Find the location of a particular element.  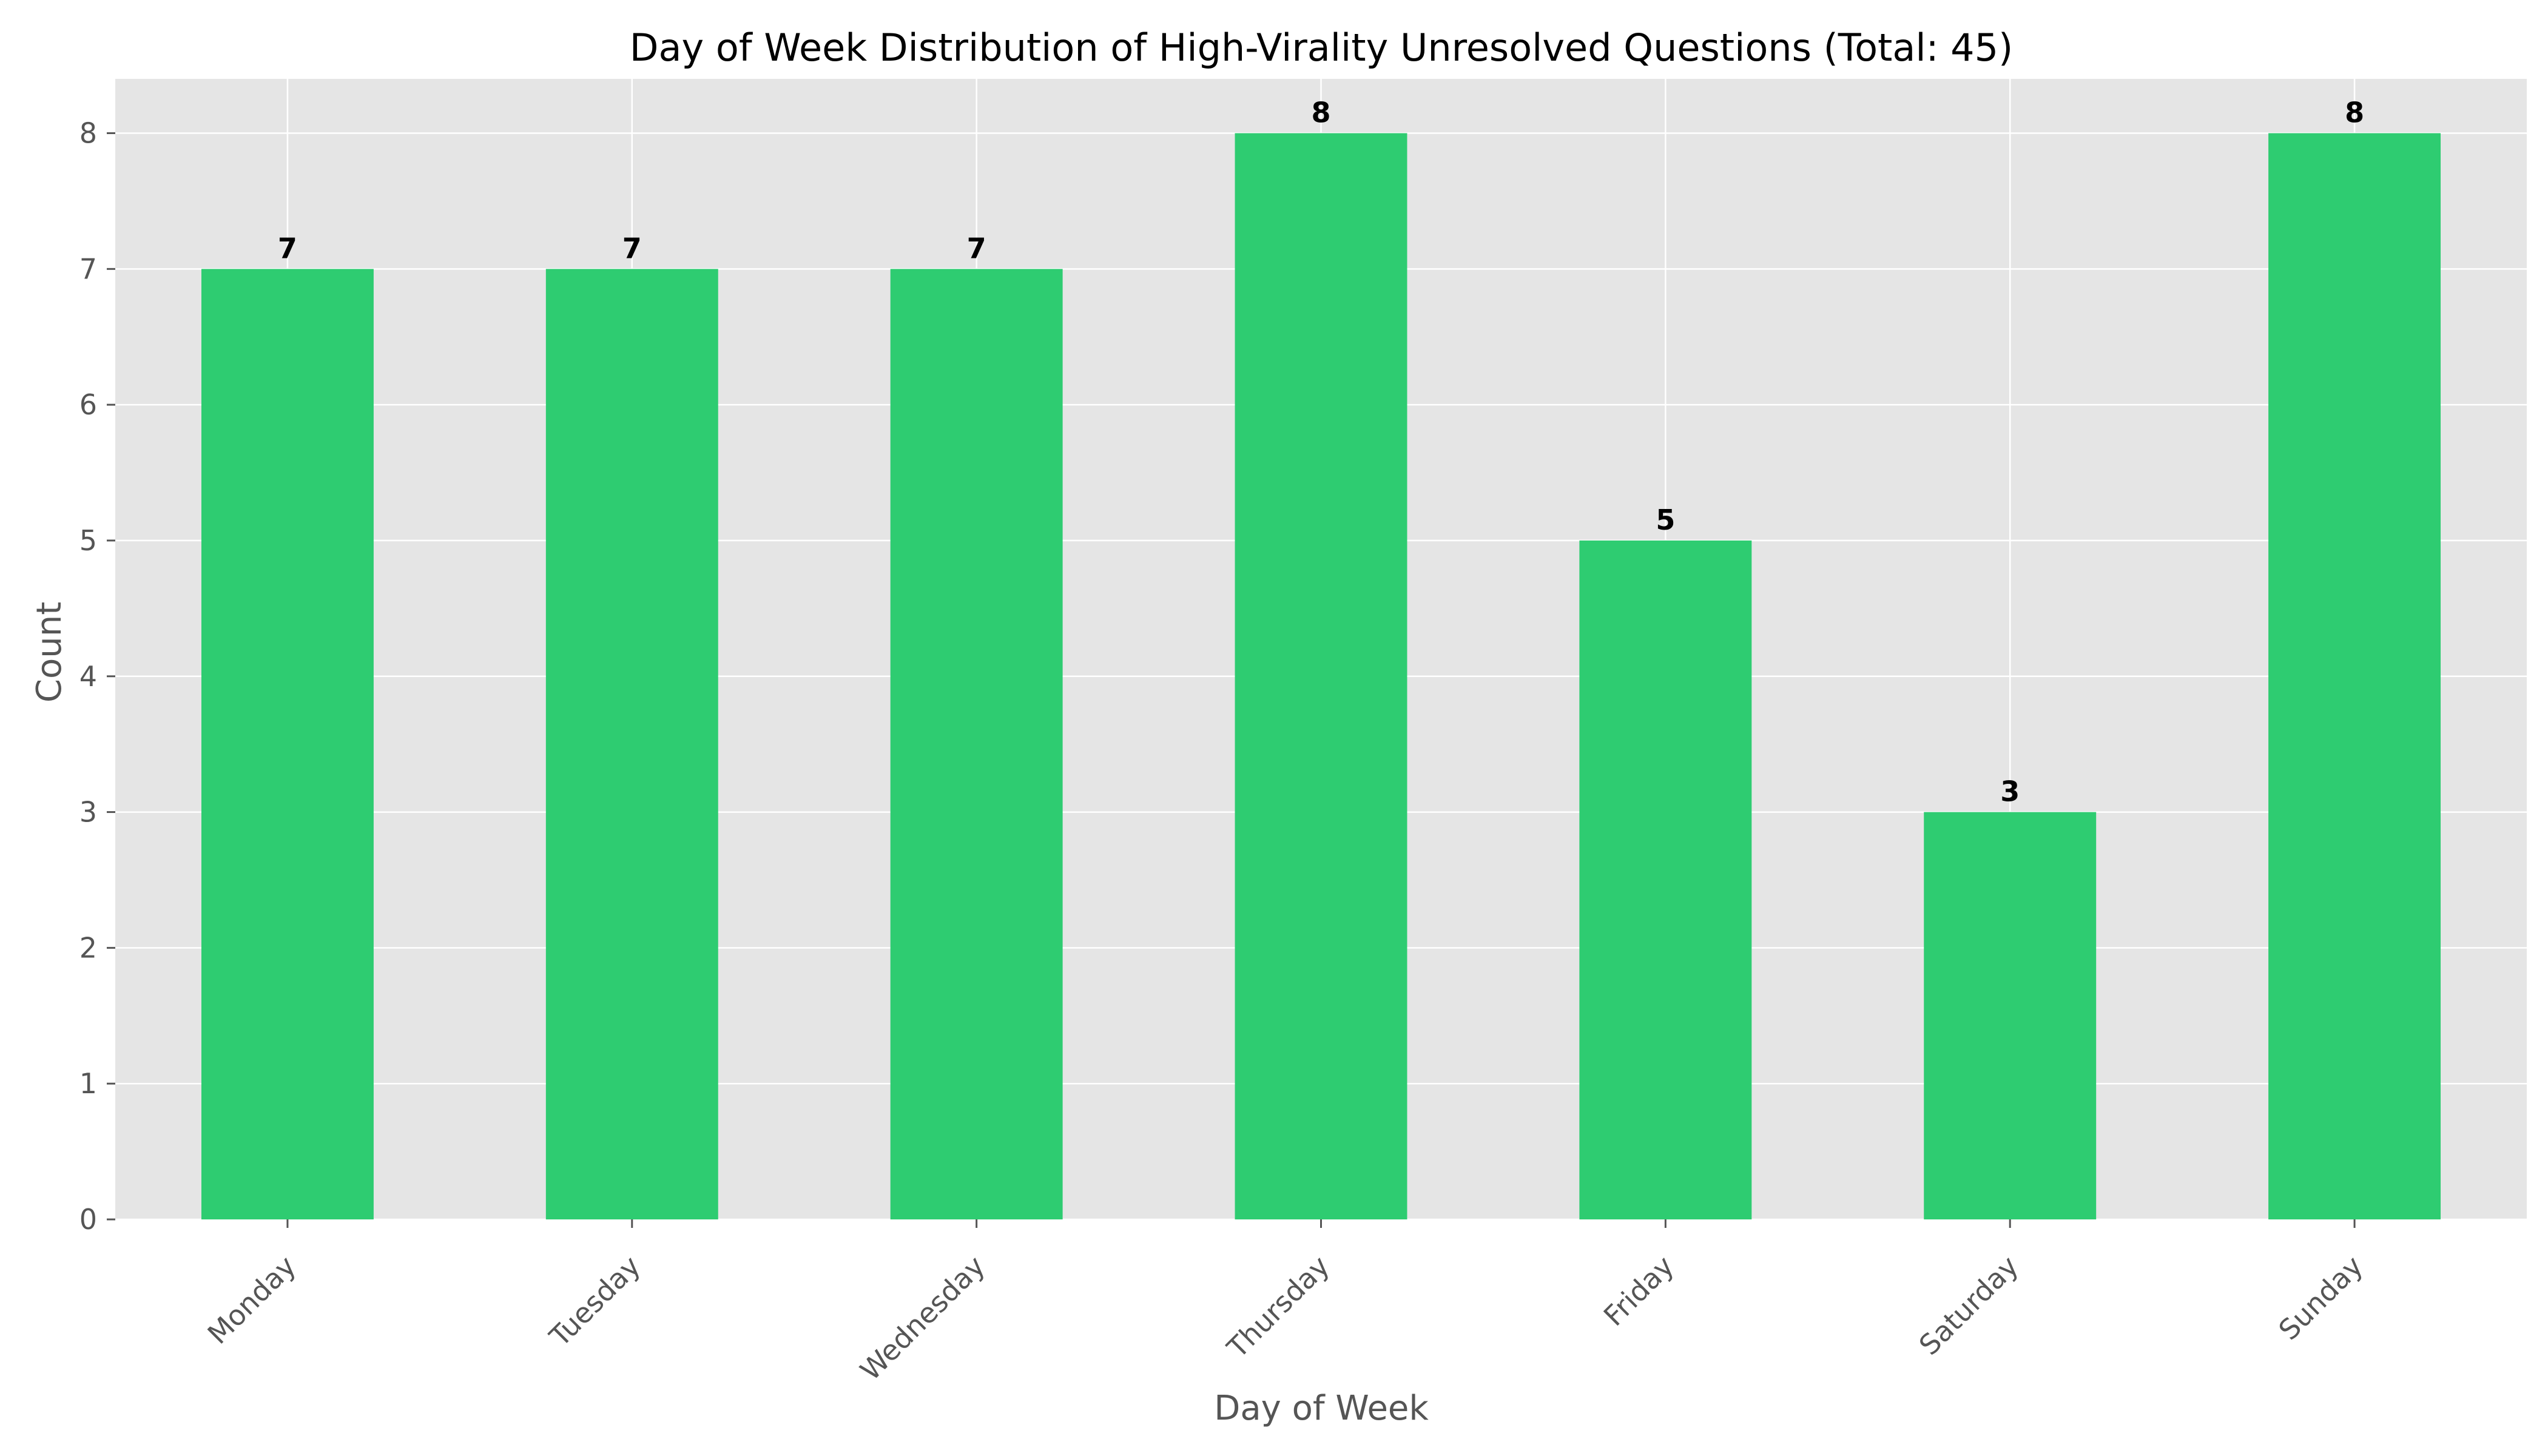

bar-monday is located at coordinates (287, 744).